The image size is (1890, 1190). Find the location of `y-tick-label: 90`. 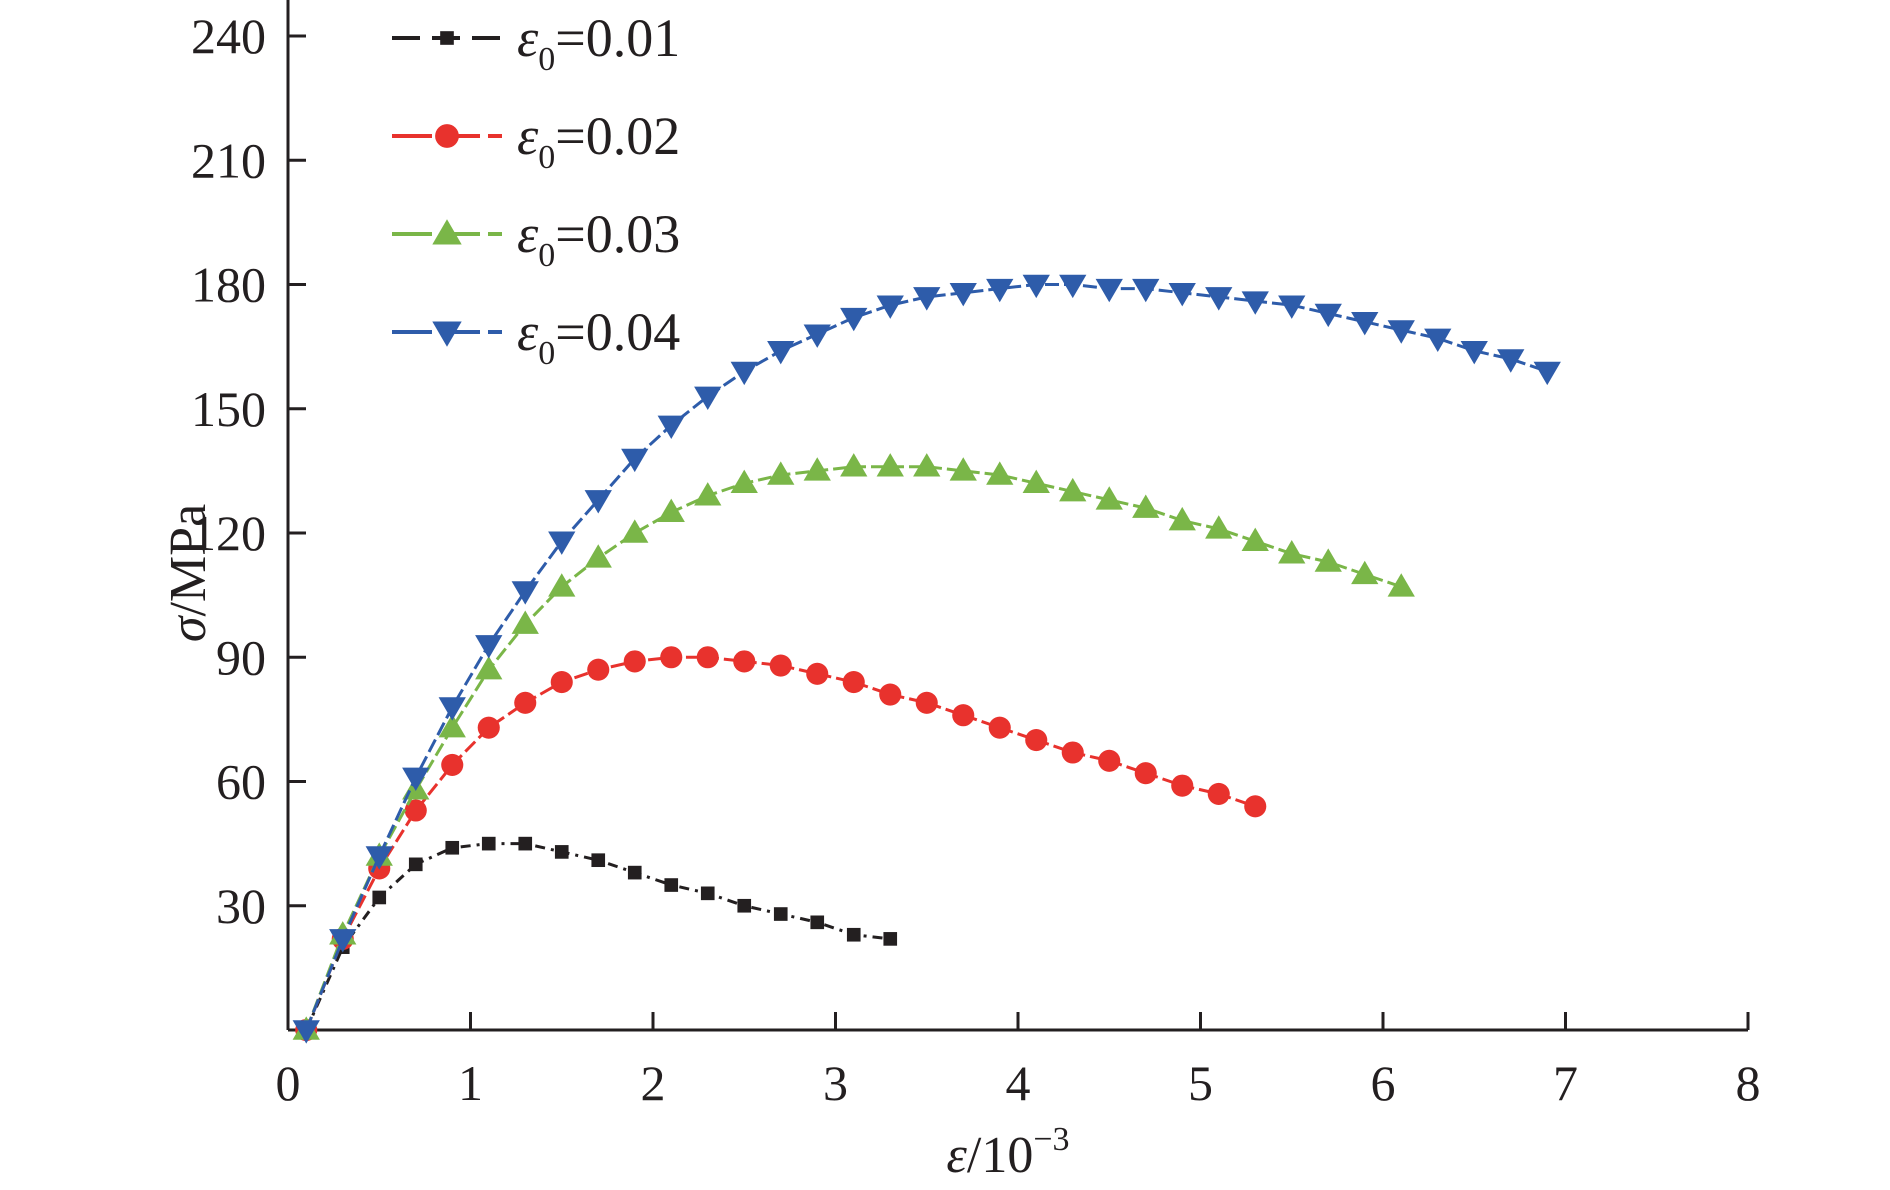

y-tick-label: 90 is located at coordinates (241, 657).